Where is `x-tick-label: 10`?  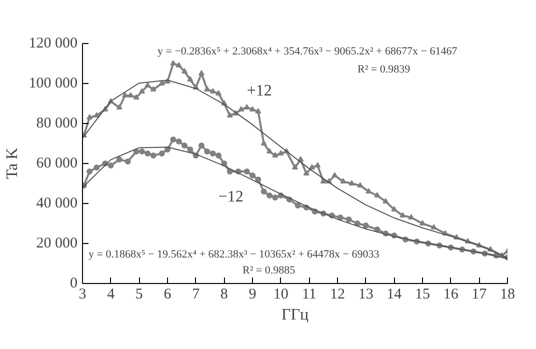
x-tick-label: 10 is located at coordinates (280, 294).